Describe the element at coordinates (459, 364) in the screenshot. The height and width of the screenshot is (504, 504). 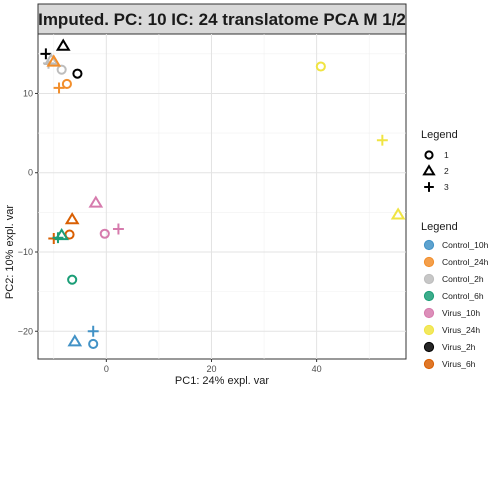
I see `color-legend-label: Virus_6h` at that location.